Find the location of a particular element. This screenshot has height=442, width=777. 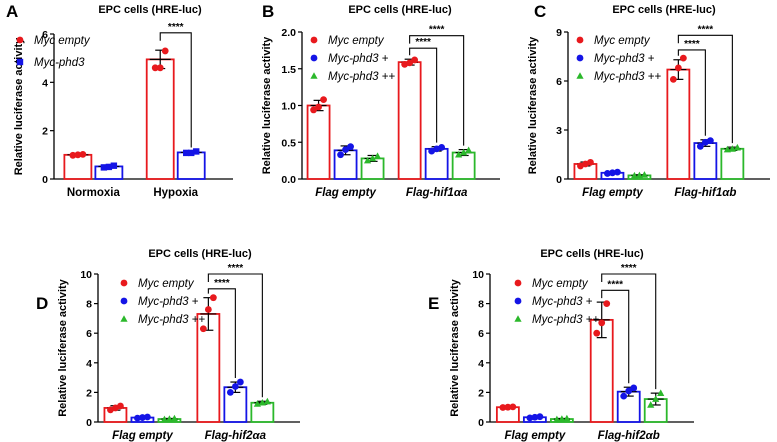

x-category-label: Flag-hif2αa is located at coordinates (236, 436).